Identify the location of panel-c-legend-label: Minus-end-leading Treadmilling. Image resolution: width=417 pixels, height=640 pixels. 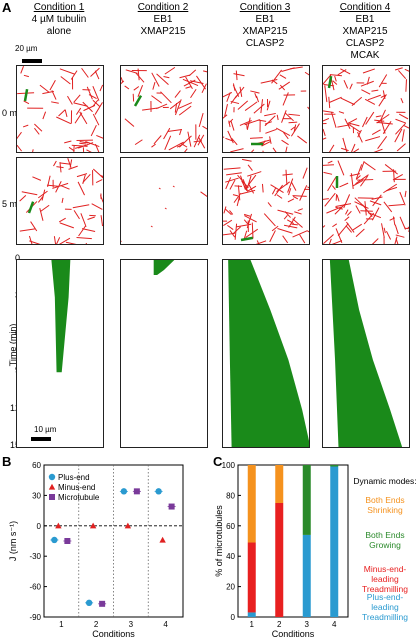
(385, 579).